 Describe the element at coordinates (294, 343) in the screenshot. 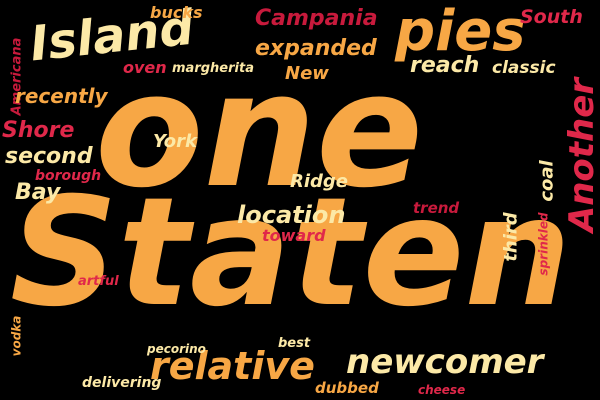

I see `word-best: best` at that location.